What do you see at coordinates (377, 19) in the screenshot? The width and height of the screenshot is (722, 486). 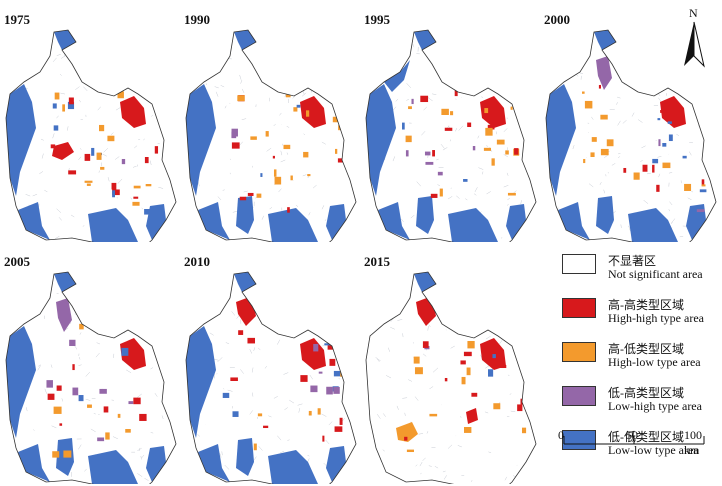 I see `panel-year-label: 1995` at bounding box center [377, 19].